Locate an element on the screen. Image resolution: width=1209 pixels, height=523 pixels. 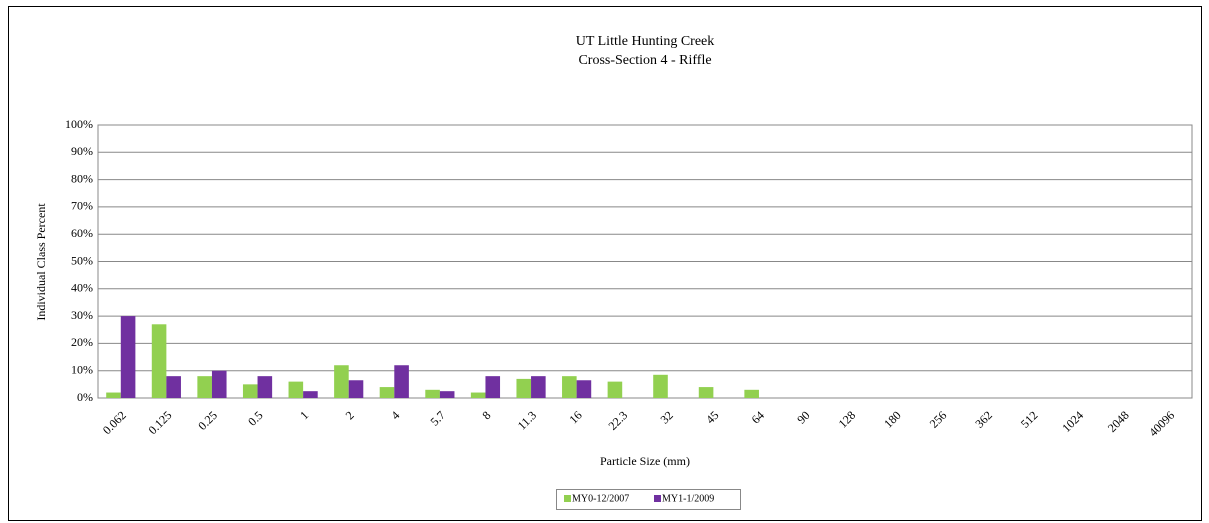
y-tick-label: 80% is located at coordinates (82, 178).